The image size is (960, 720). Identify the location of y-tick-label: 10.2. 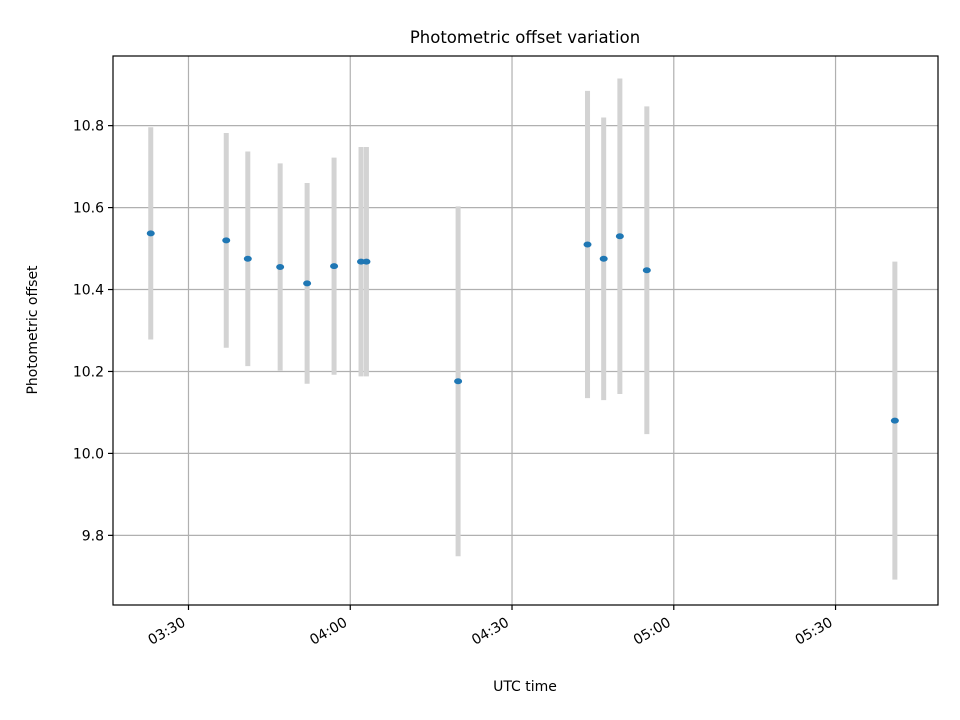
(88, 372).